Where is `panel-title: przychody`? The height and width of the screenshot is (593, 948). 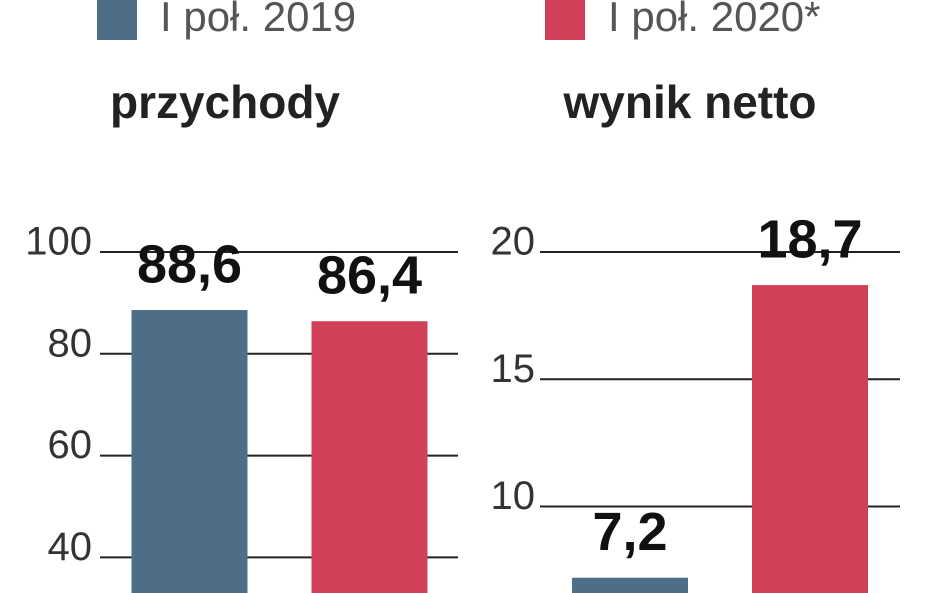 panel-title: przychody is located at coordinates (225, 102).